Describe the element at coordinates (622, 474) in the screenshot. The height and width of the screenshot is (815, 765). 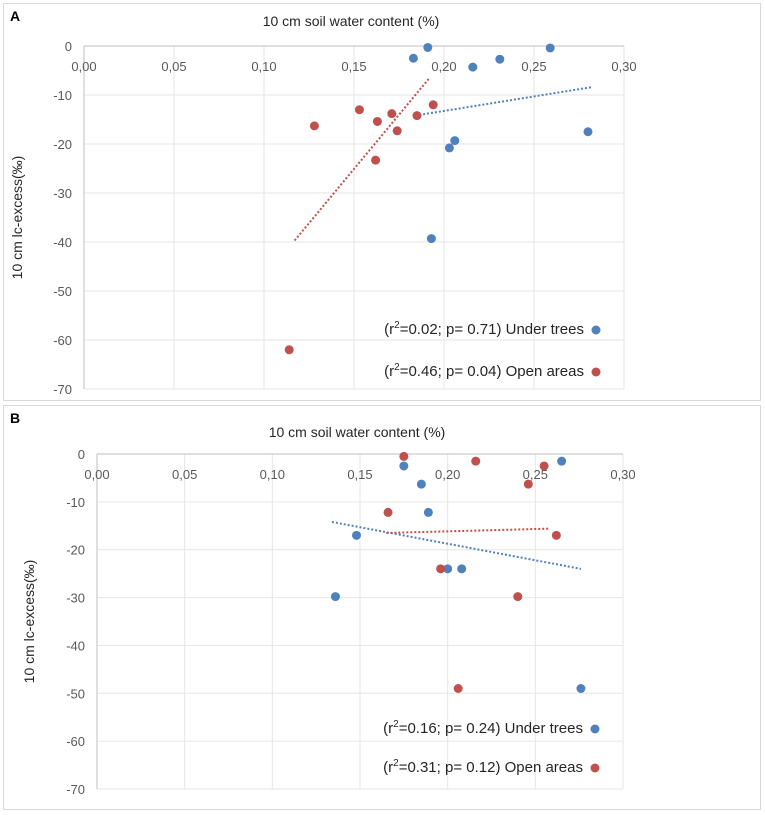
I see `panel-b-x-tick-label: 0,30` at that location.